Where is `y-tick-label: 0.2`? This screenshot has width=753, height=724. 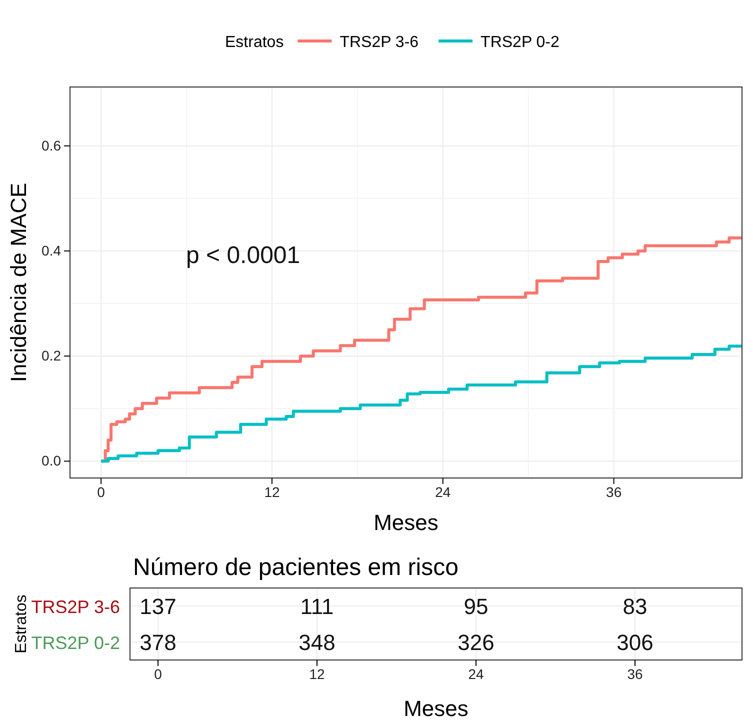
y-tick-label: 0.2 is located at coordinates (52, 356).